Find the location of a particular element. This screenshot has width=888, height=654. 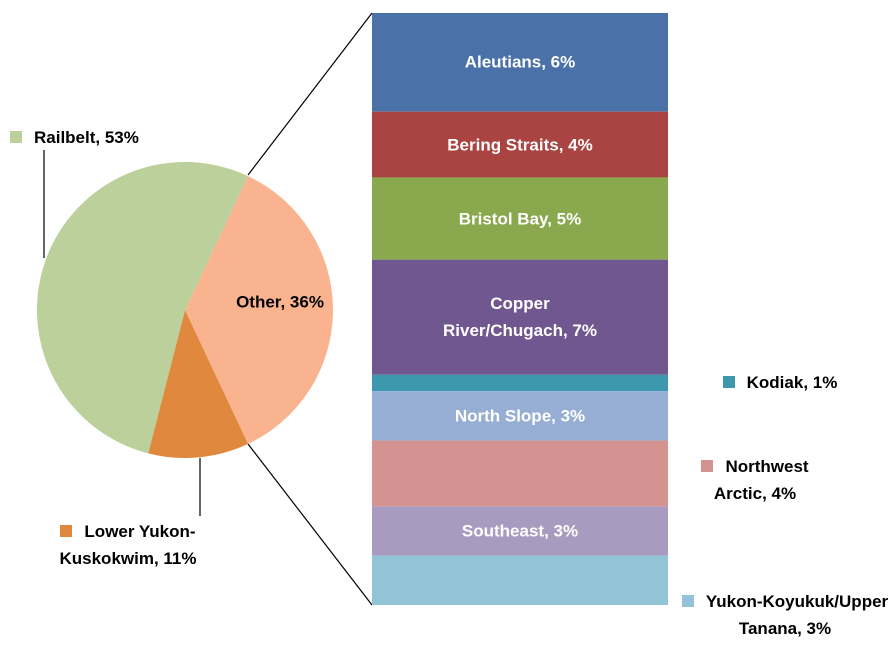

data-label: Kodiak, 1% is located at coordinates (780, 382).